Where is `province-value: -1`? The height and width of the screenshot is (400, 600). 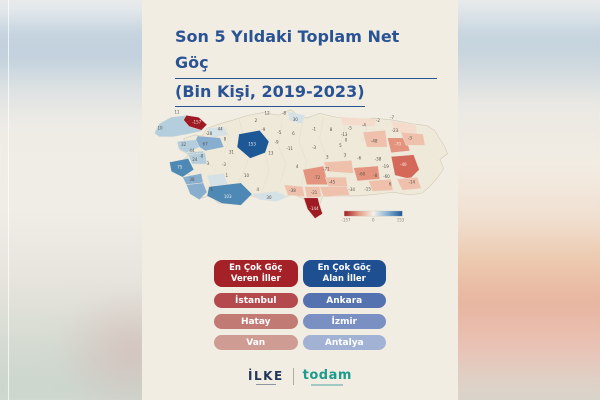 province-value: -1 is located at coordinates (314, 128).